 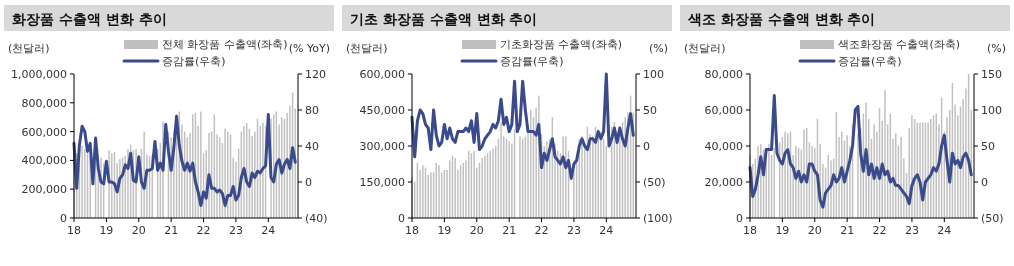 I want to click on y2-tick-label: 150, so click(x=991, y=74).